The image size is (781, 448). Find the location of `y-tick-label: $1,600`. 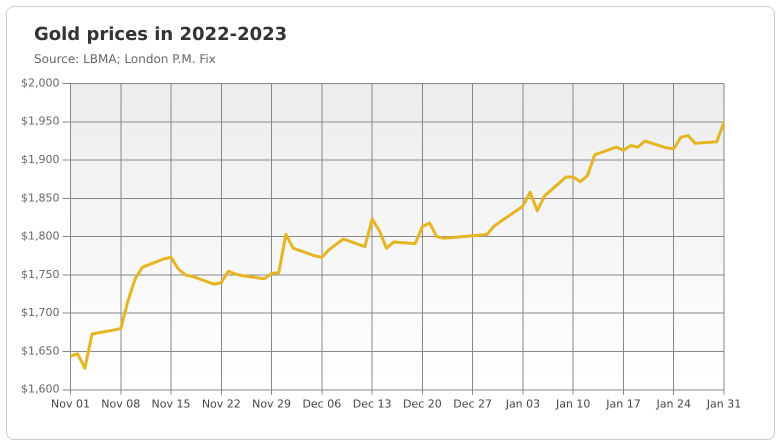

y-tick-label: $1,600 is located at coordinates (40, 389).